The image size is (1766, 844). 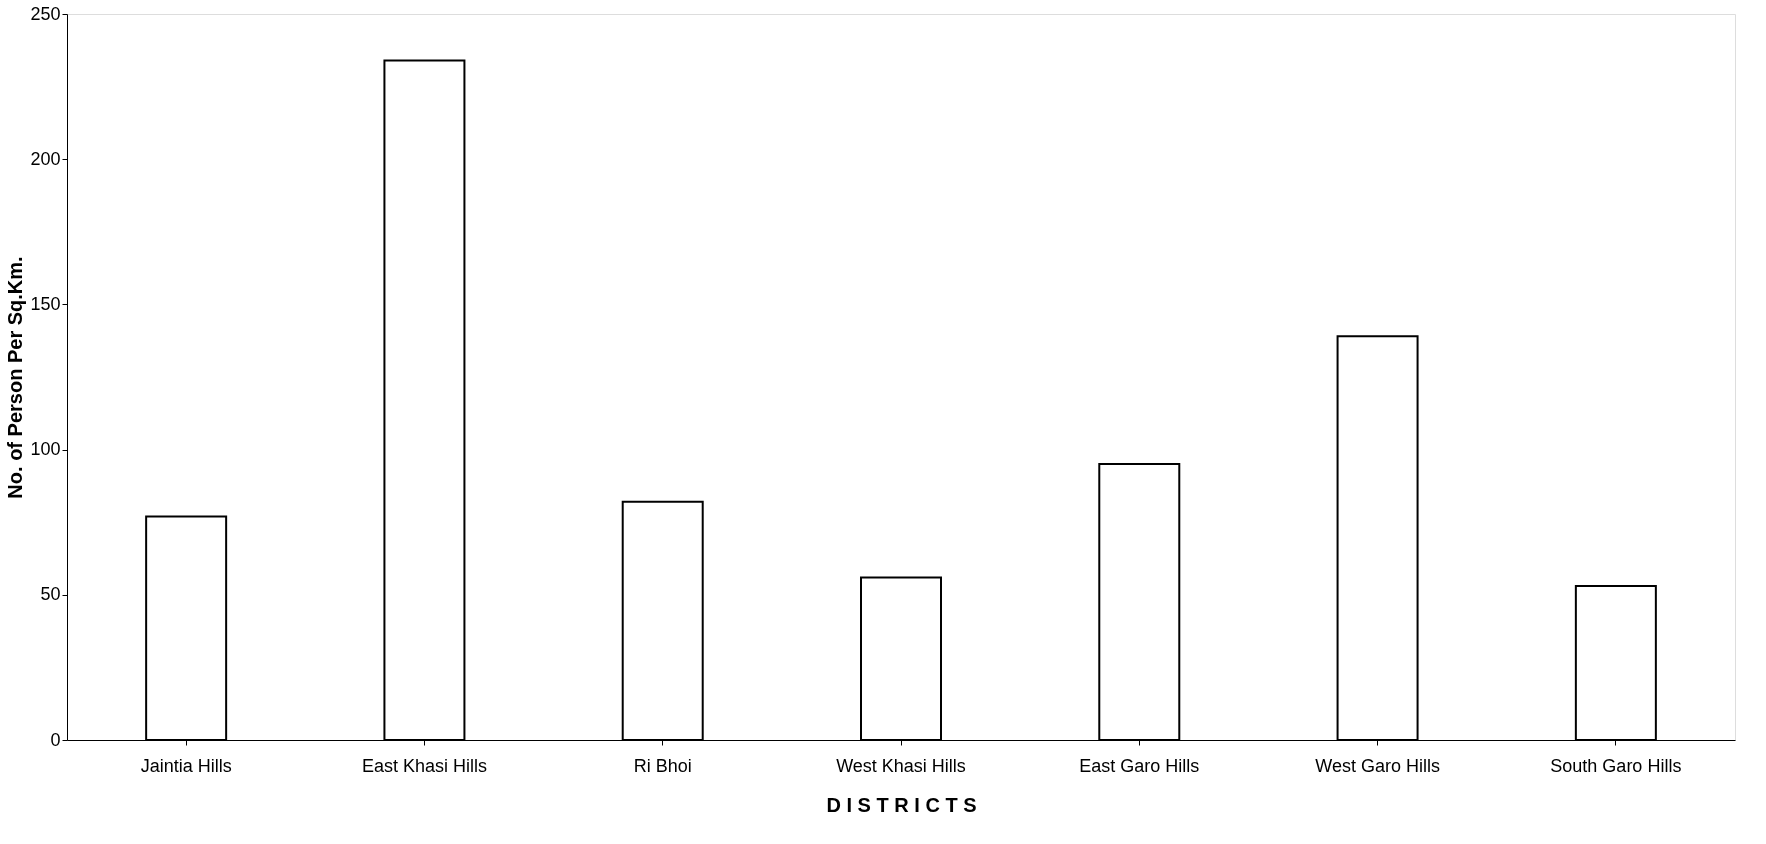 I want to click on y-tick-label: 150, so click(x=45, y=303).